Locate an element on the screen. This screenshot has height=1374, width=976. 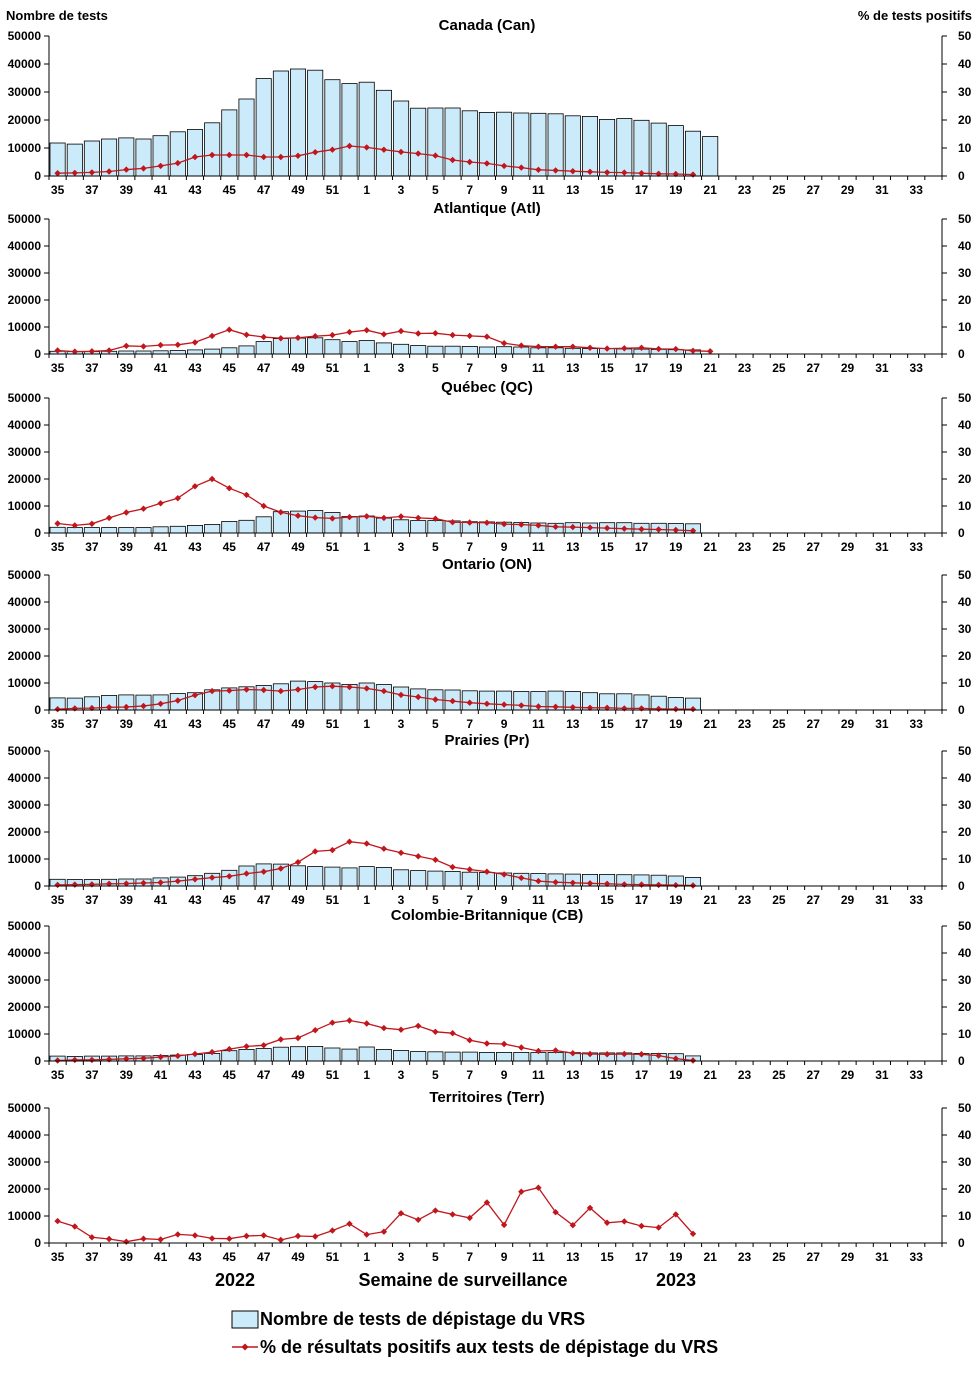
y-tick-label-right: 30 is located at coordinates (965, 980).